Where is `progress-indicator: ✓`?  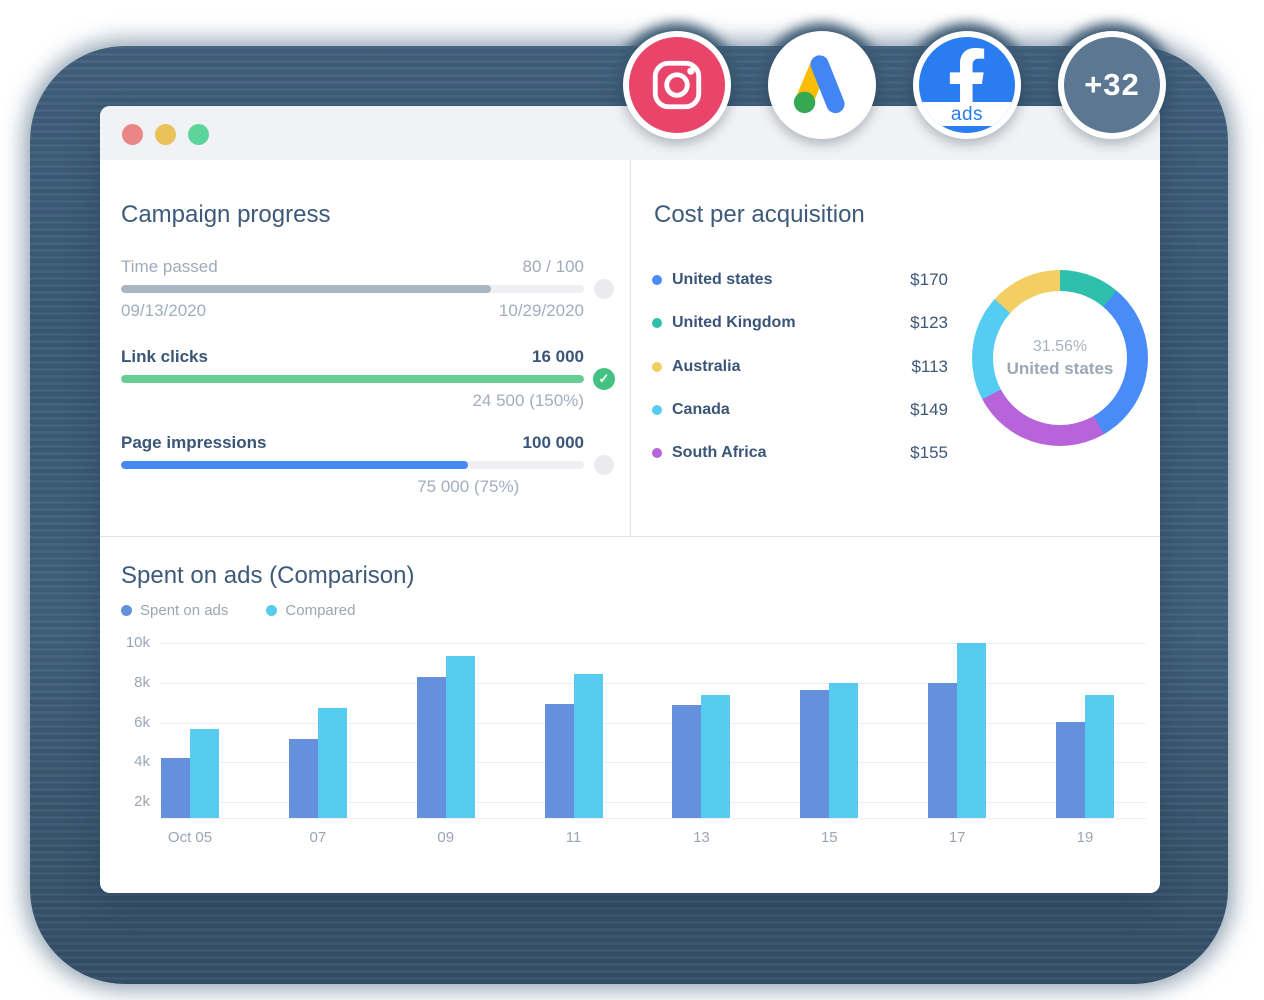 progress-indicator: ✓ is located at coordinates (604, 379).